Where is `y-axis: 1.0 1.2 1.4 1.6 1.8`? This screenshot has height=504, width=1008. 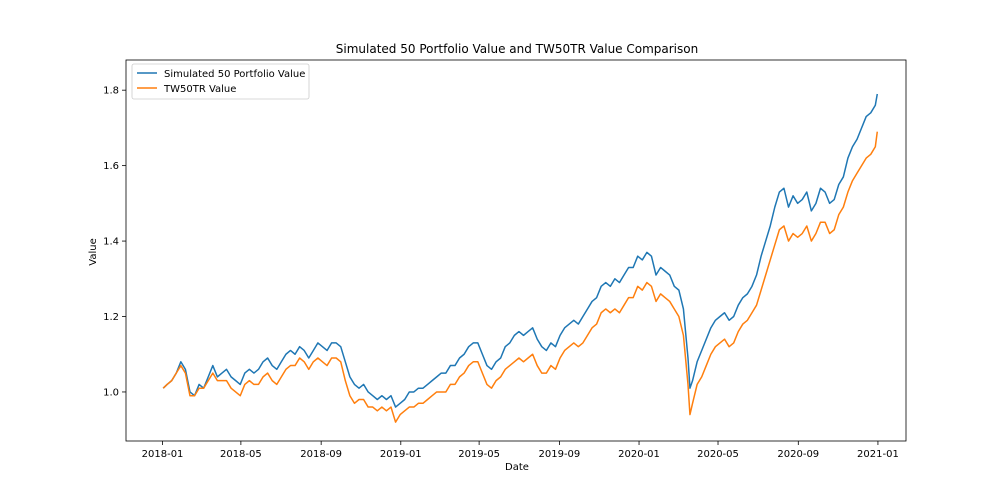 y-axis: 1.0 1.2 1.4 1.6 1.8 is located at coordinates (114, 242).